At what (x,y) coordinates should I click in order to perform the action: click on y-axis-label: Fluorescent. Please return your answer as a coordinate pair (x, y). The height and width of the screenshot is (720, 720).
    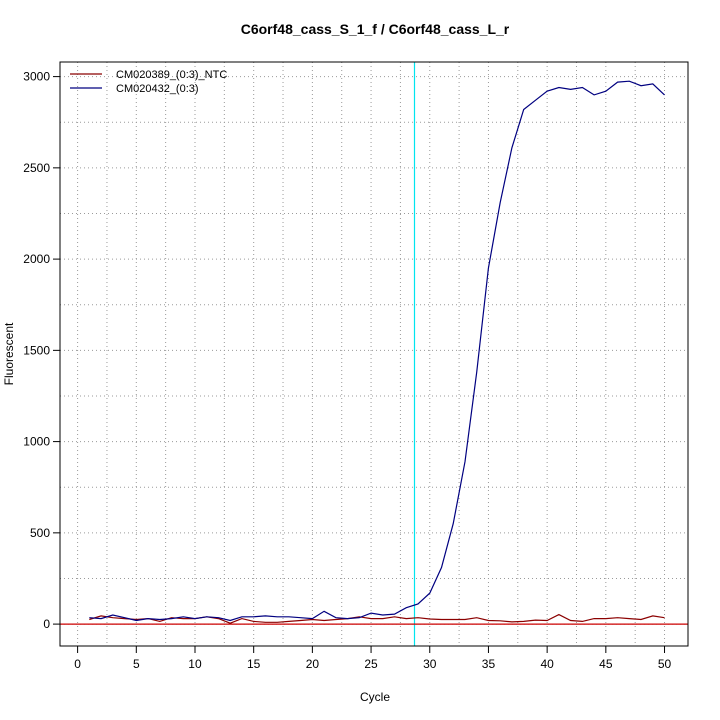
    Looking at the image, I should click on (9, 353).